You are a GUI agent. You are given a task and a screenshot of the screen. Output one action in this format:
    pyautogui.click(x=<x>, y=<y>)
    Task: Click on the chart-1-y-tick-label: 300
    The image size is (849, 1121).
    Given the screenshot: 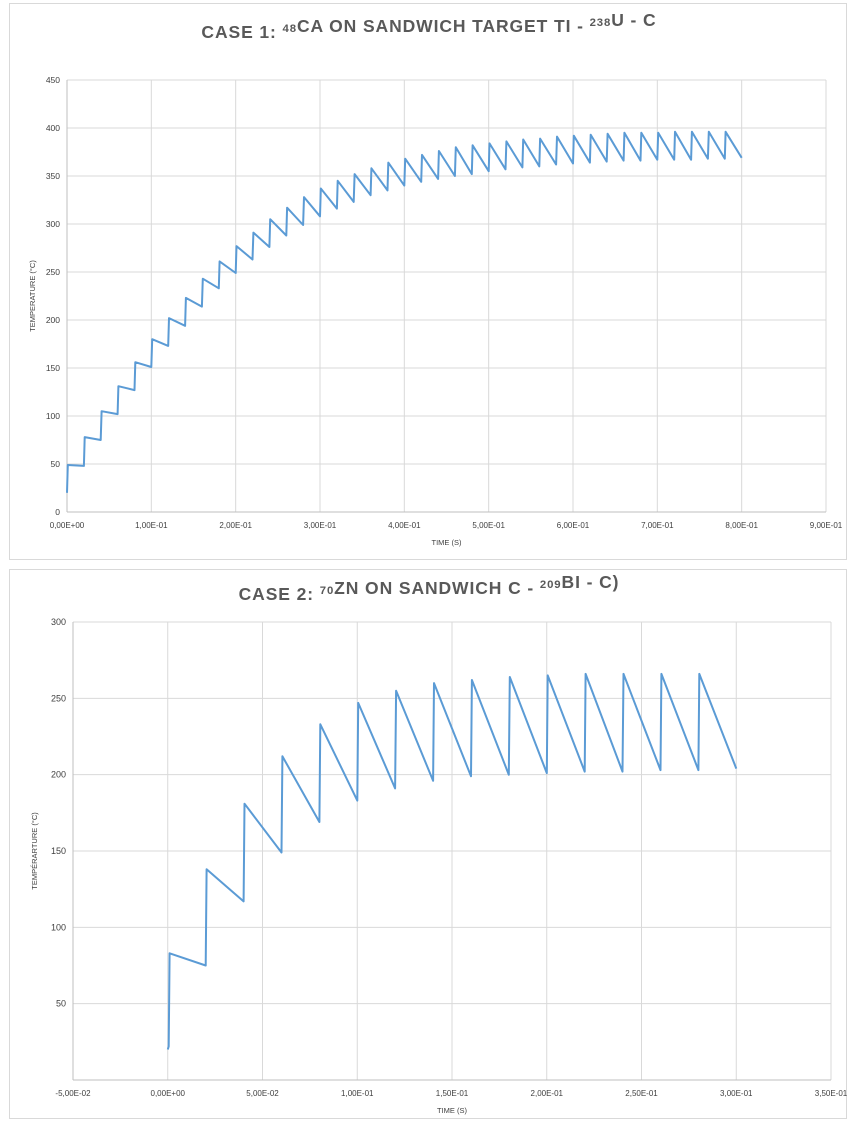 What is the action you would take?
    pyautogui.click(x=53, y=224)
    